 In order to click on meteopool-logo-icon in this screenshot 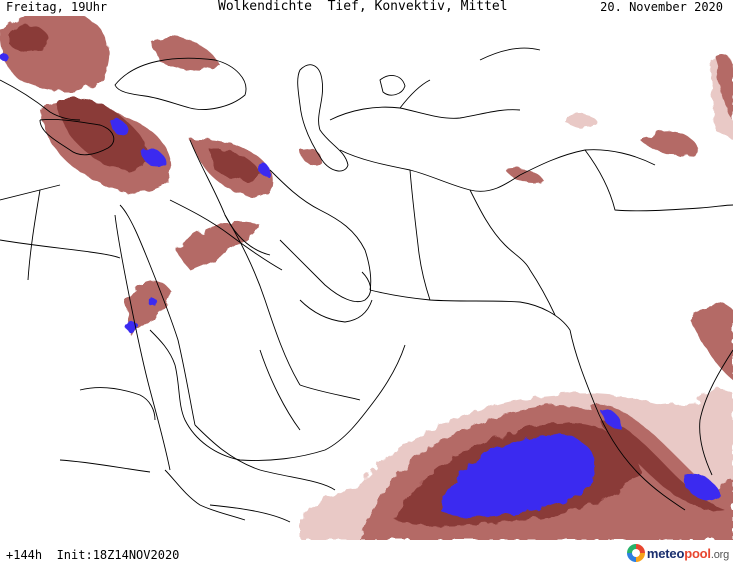, I will do `click(635, 553)`.